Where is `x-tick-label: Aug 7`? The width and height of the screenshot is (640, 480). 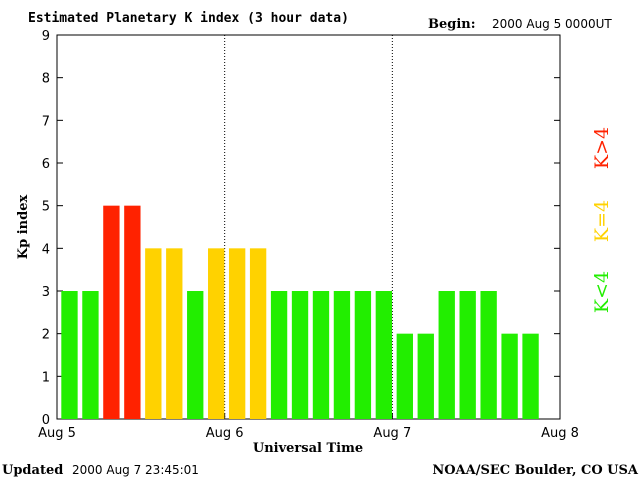 x-tick-label: Aug 7 is located at coordinates (392, 433).